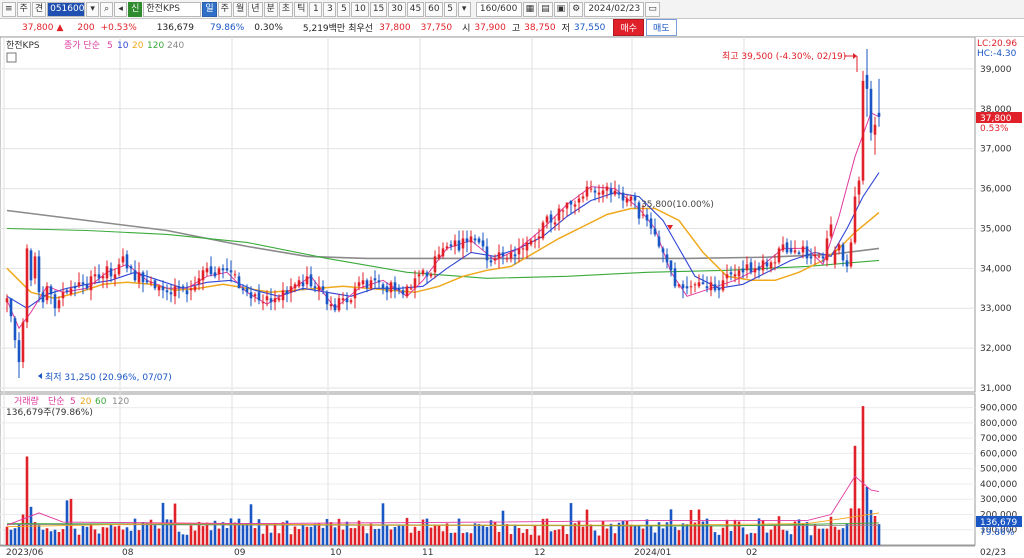  I want to click on tab-month: 월, so click(240, 9).